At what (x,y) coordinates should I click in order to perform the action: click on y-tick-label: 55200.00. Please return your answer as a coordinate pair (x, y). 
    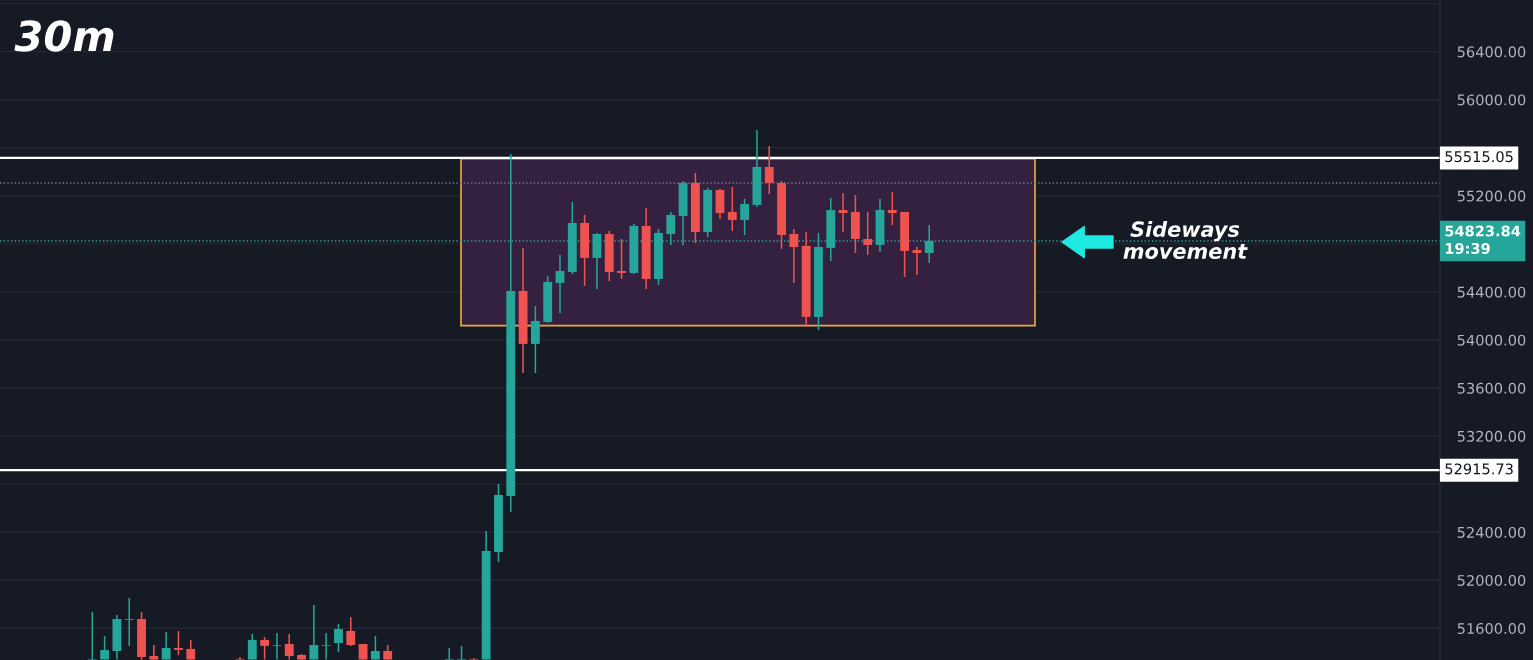
    Looking at the image, I should click on (1491, 196).